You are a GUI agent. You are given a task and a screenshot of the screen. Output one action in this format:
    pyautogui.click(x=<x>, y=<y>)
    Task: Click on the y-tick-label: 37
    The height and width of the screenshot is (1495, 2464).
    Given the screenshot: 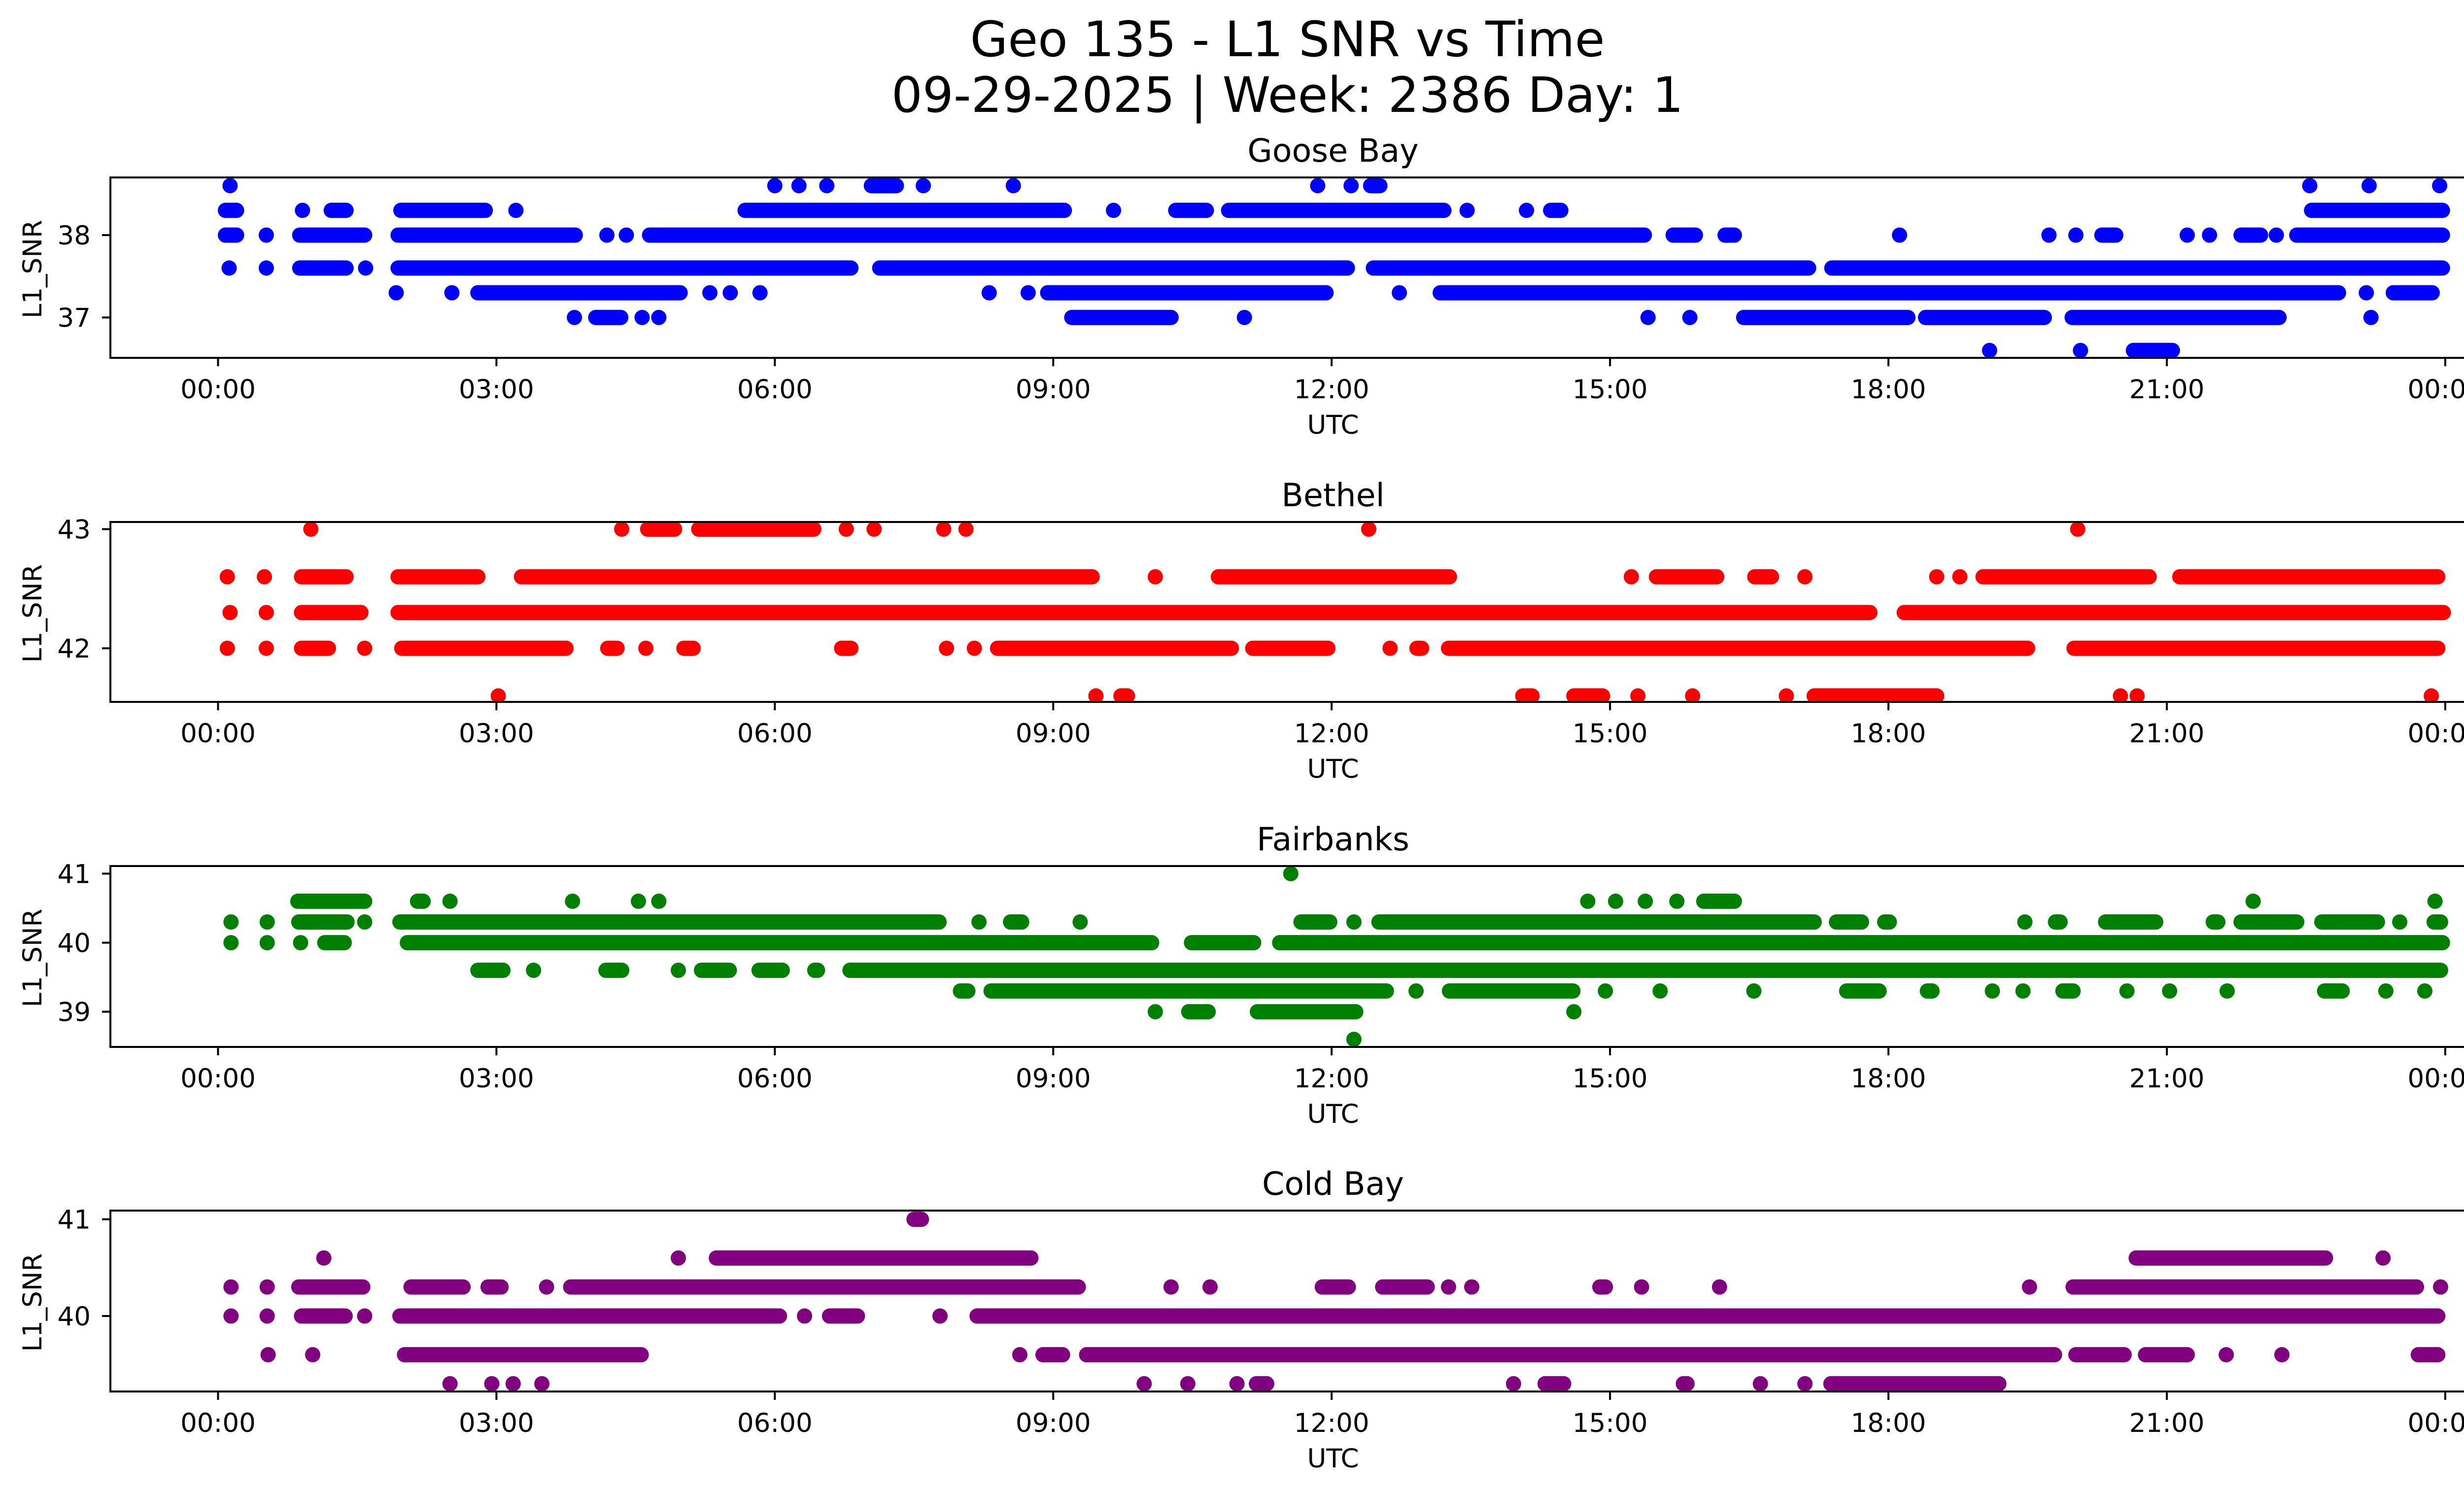 What is the action you would take?
    pyautogui.click(x=74, y=318)
    